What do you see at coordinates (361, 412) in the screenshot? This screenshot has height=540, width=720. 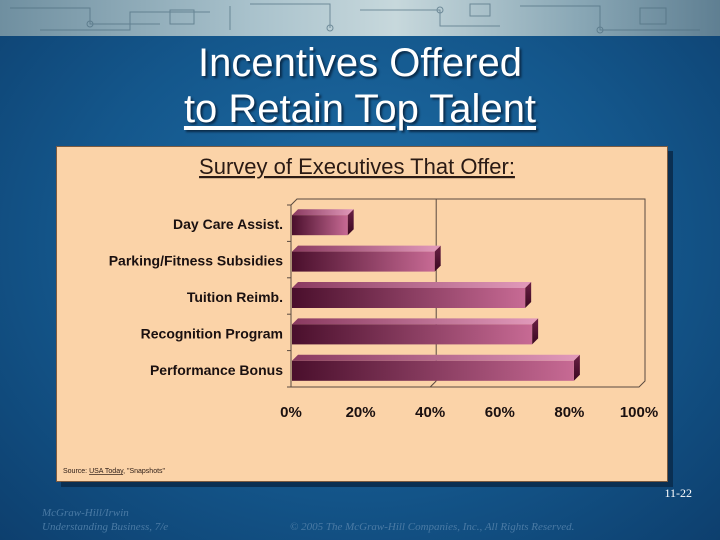 I see `x-tick-label: 20%` at bounding box center [361, 412].